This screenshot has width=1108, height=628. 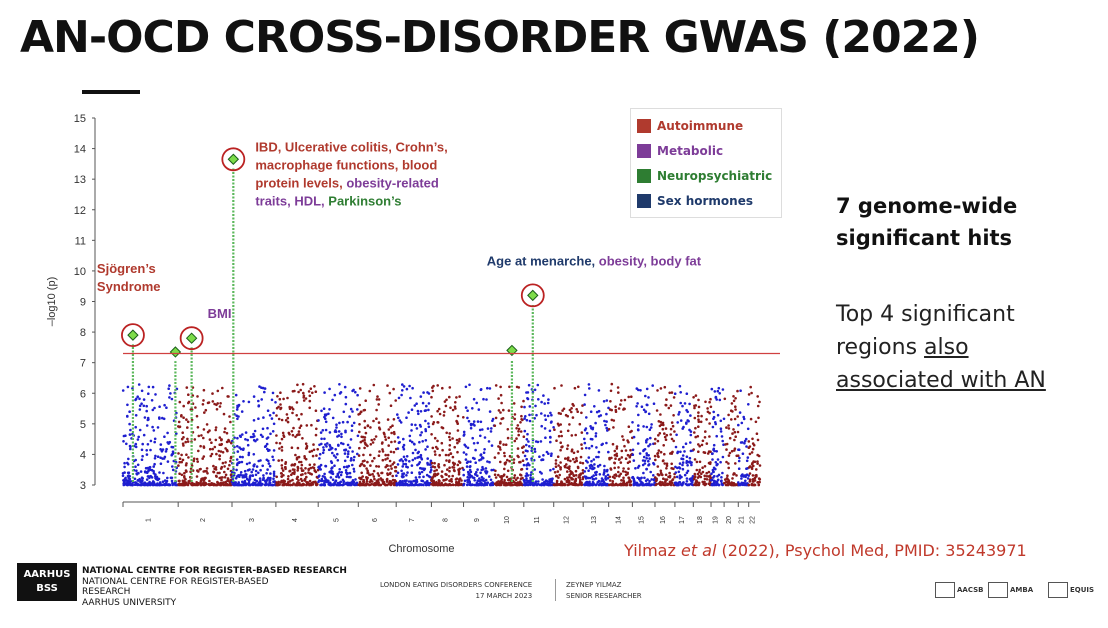 What do you see at coordinates (690, 150) in the screenshot?
I see `legend-label: Metabolic` at bounding box center [690, 150].